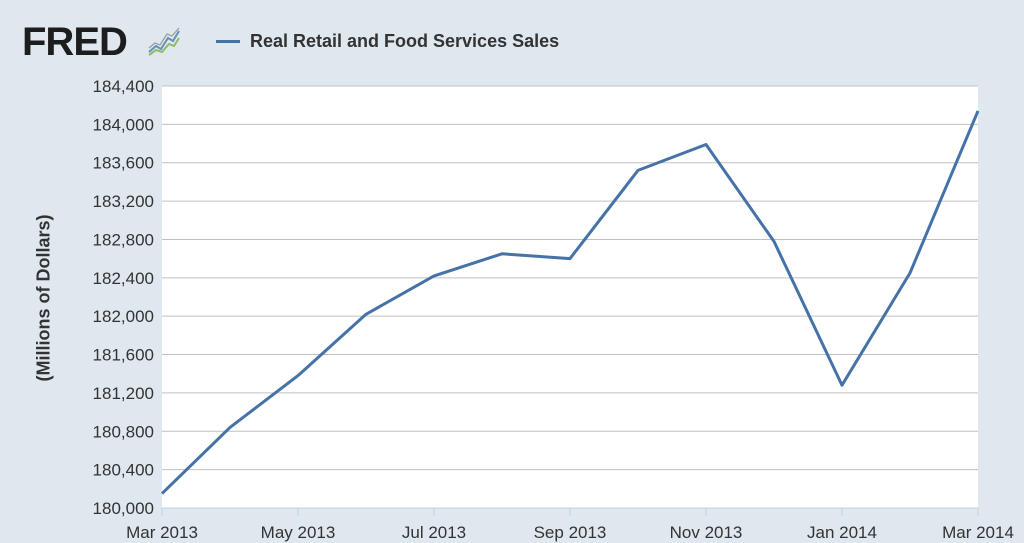  What do you see at coordinates (570, 532) in the screenshot?
I see `x-tick-label: Sep 2013` at bounding box center [570, 532].